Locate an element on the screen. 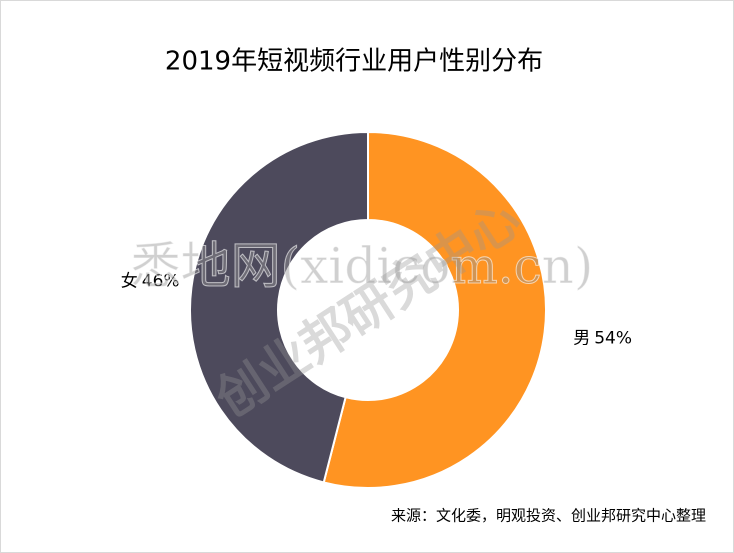  category-label: 男 is located at coordinates (581, 339).